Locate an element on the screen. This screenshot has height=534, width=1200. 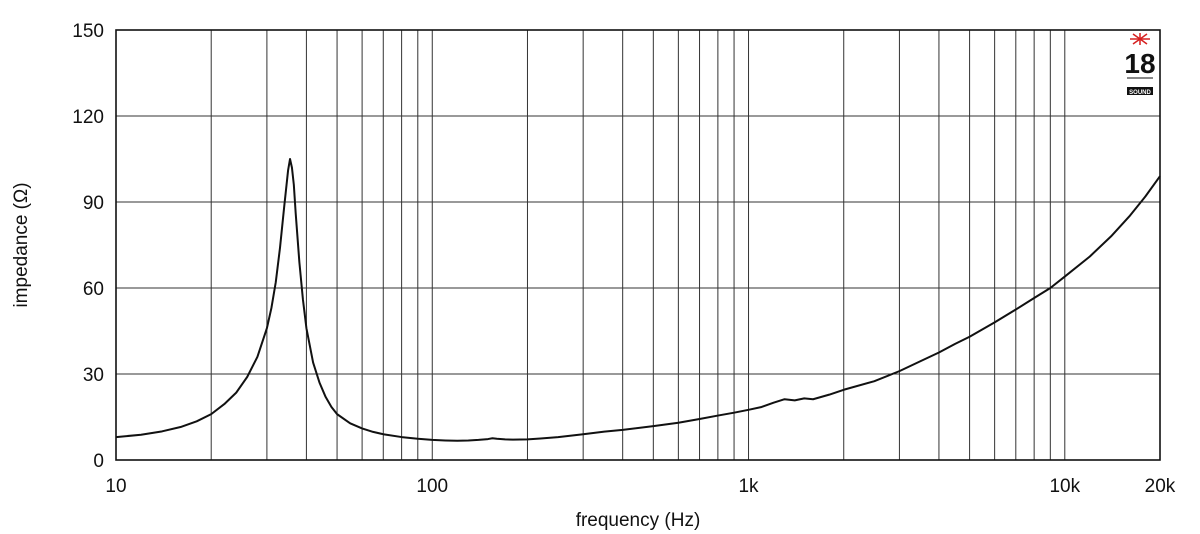
x-tick-labels: 10 100 1k 10k 20k is located at coordinates (640, 486).